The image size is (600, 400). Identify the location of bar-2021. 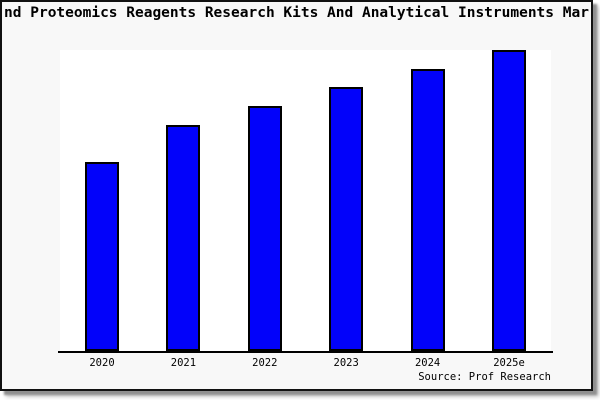
(183, 238).